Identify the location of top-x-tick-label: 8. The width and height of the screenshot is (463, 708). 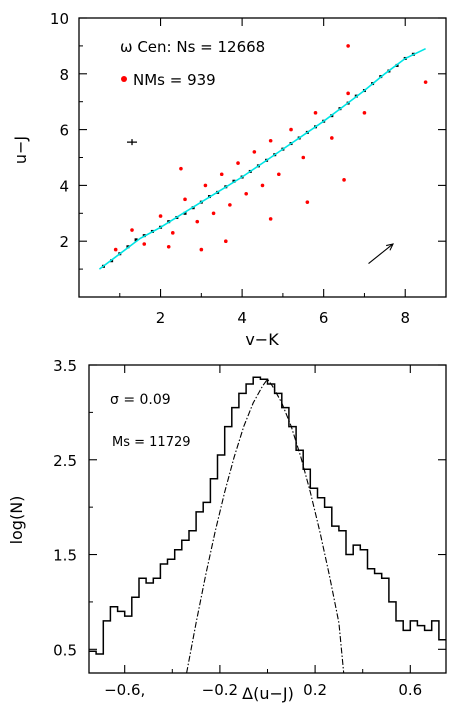
(405, 318).